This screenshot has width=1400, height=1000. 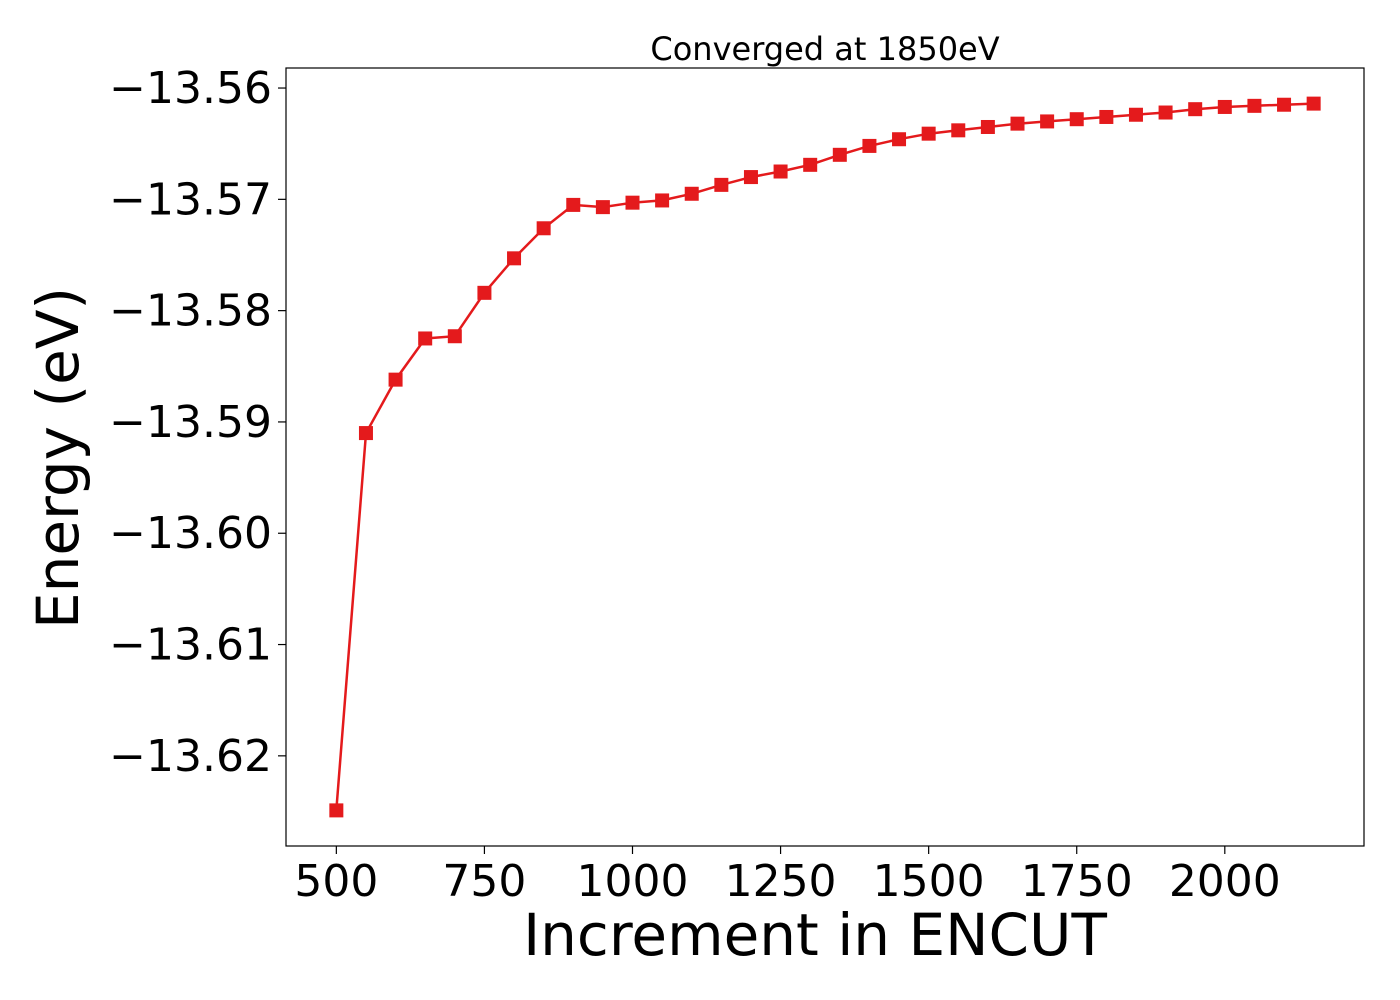 I want to click on x-axis-label: Increment in ENCUT, so click(x=815, y=935).